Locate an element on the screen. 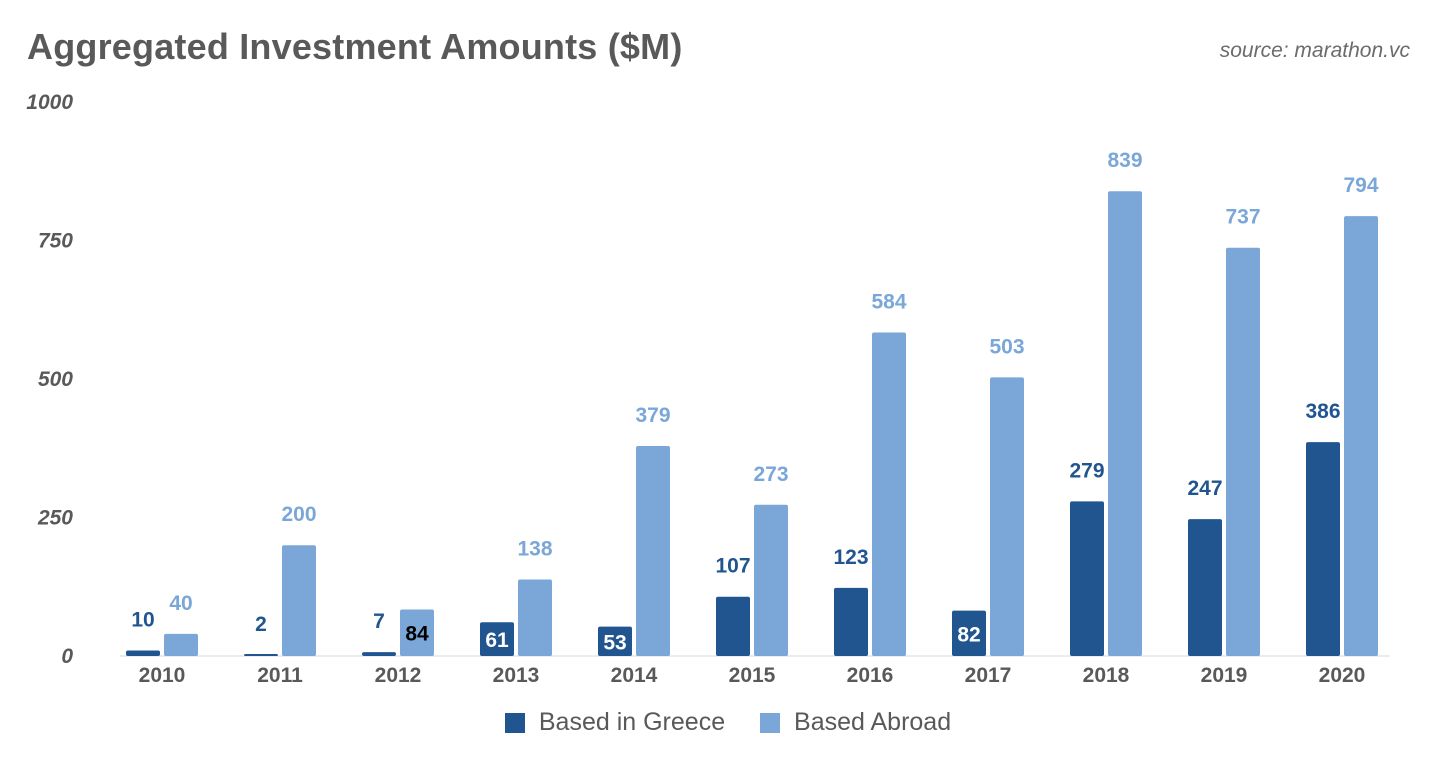 This screenshot has width=1456, height=774. data-label-abroad: 794 is located at coordinates (1360, 185).